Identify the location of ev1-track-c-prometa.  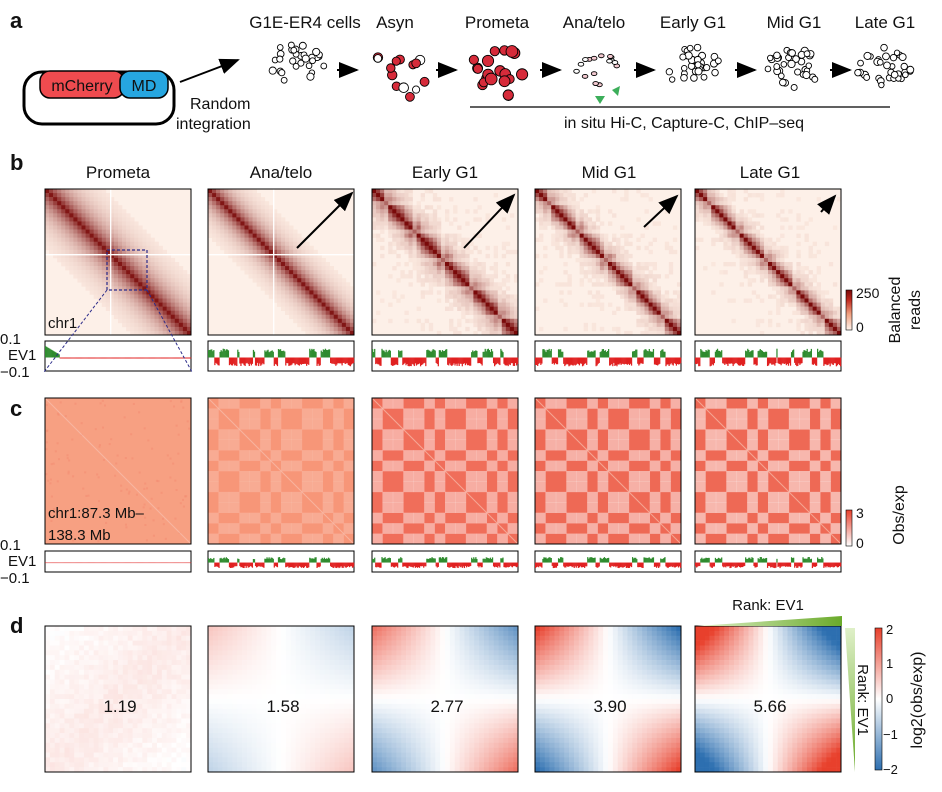
(118, 561).